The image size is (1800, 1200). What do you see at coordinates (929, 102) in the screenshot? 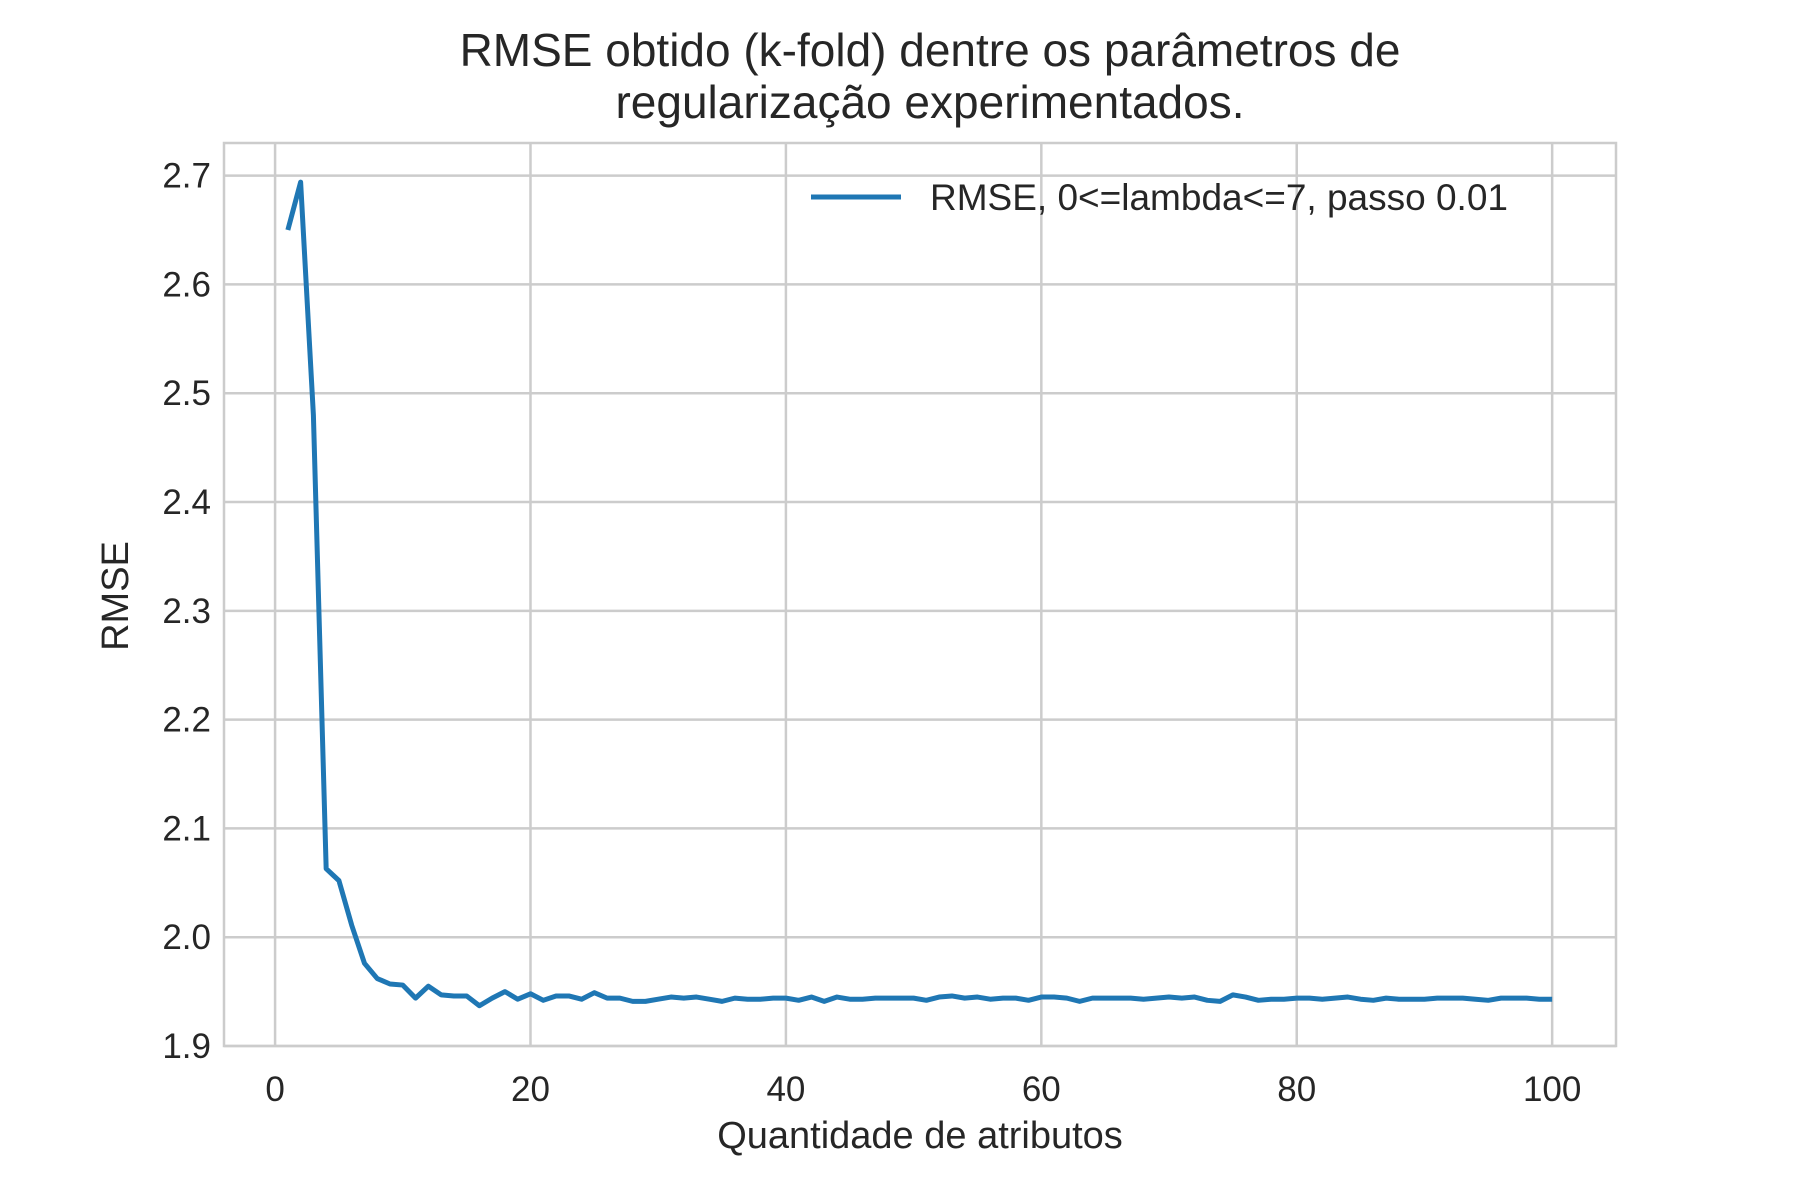
I see `chart-title-line-2: regularização experimentados.` at bounding box center [929, 102].